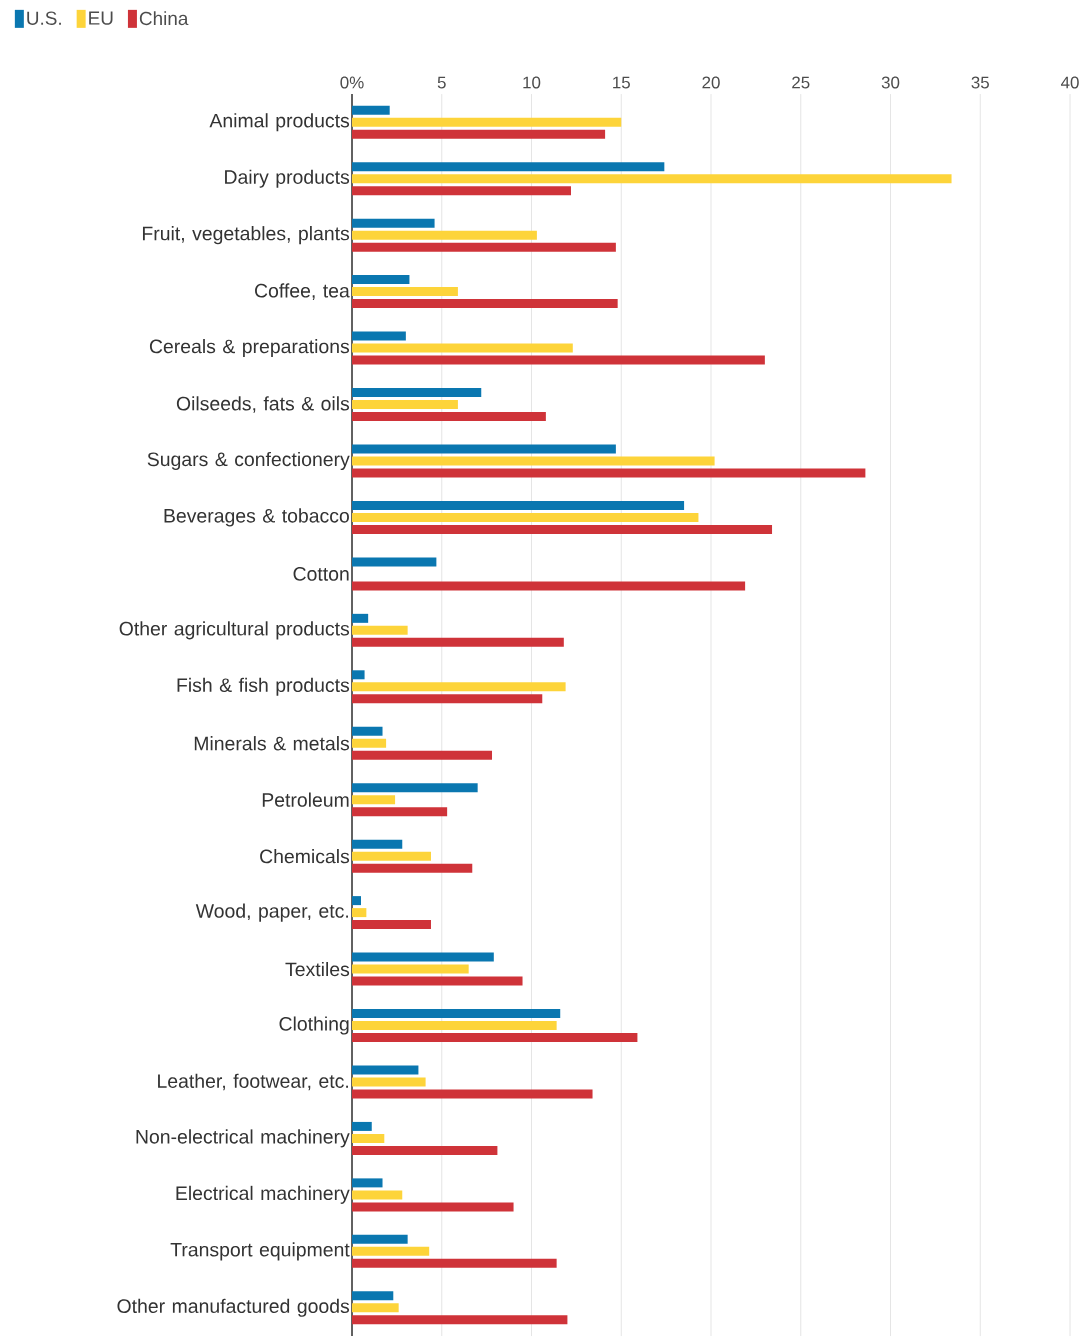 The width and height of the screenshot is (1092, 1339). Describe the element at coordinates (263, 1194) in the screenshot. I see `y-tick-label: Electrical machinery` at that location.